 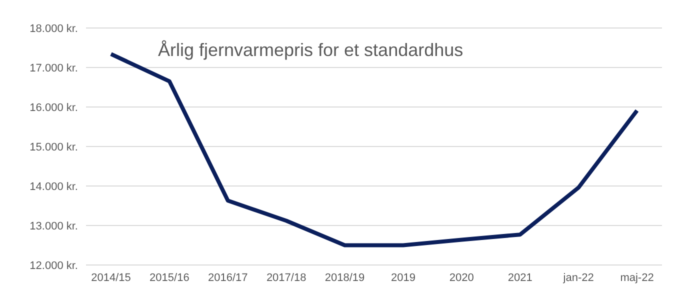 What do you see at coordinates (520, 278) in the screenshot?
I see `x-tick-label: 2021` at bounding box center [520, 278].